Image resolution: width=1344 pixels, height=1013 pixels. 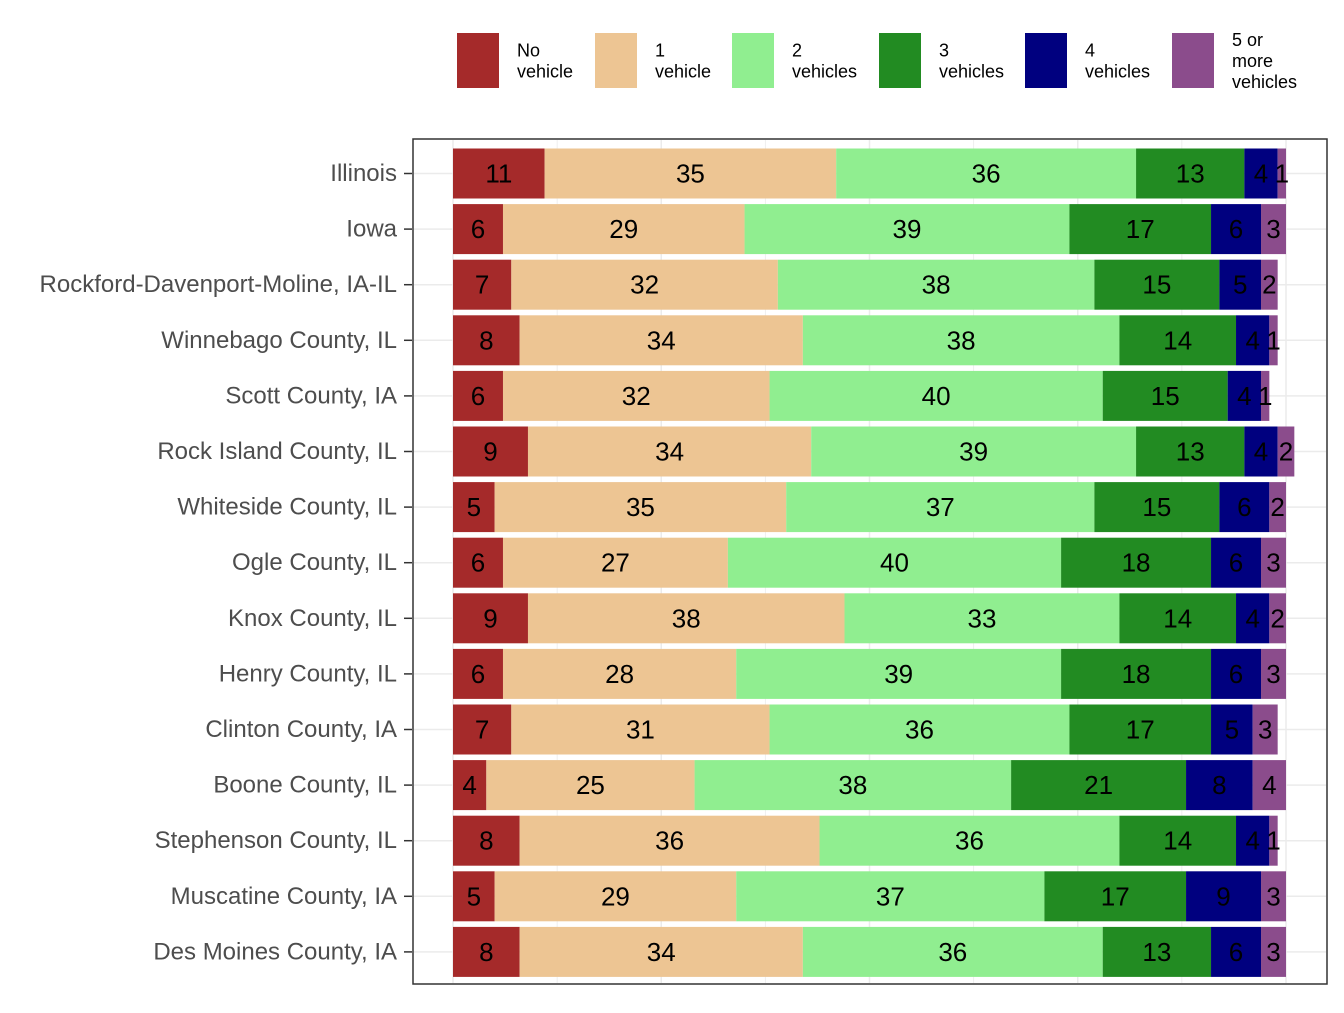 What do you see at coordinates (986, 174) in the screenshot?
I see `data-label-2-vehicles-illinois: 36` at bounding box center [986, 174].